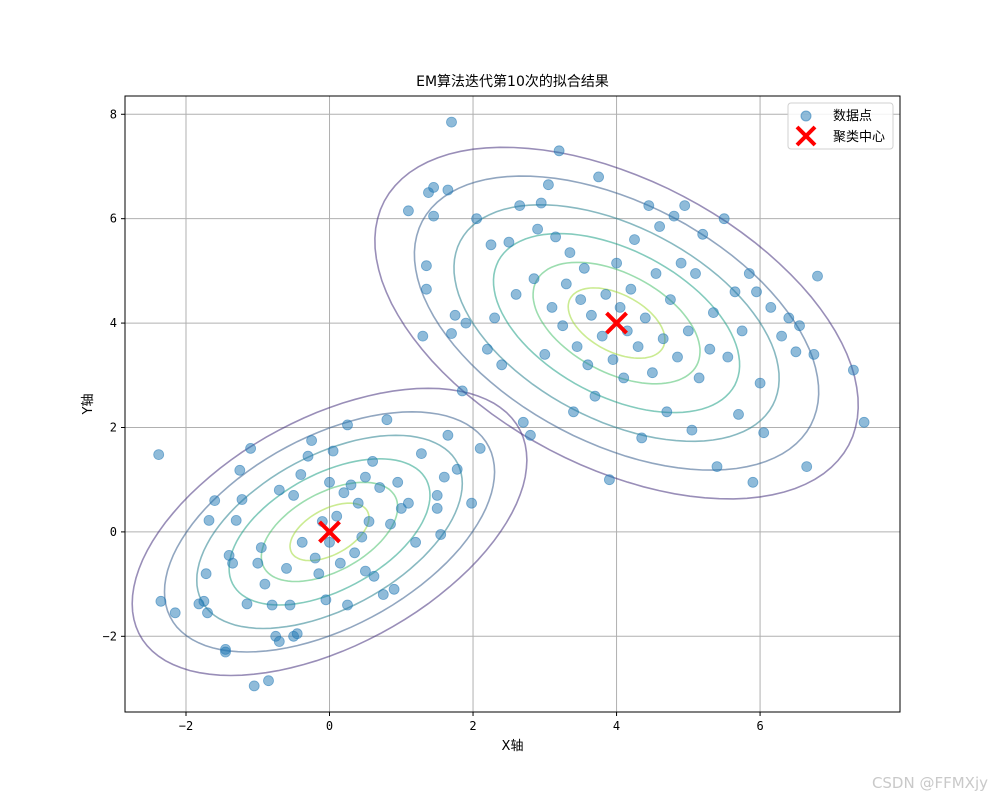  Describe the element at coordinates (929, 783) in the screenshot. I see `watermark: CSDN @FFMXjy` at that location.